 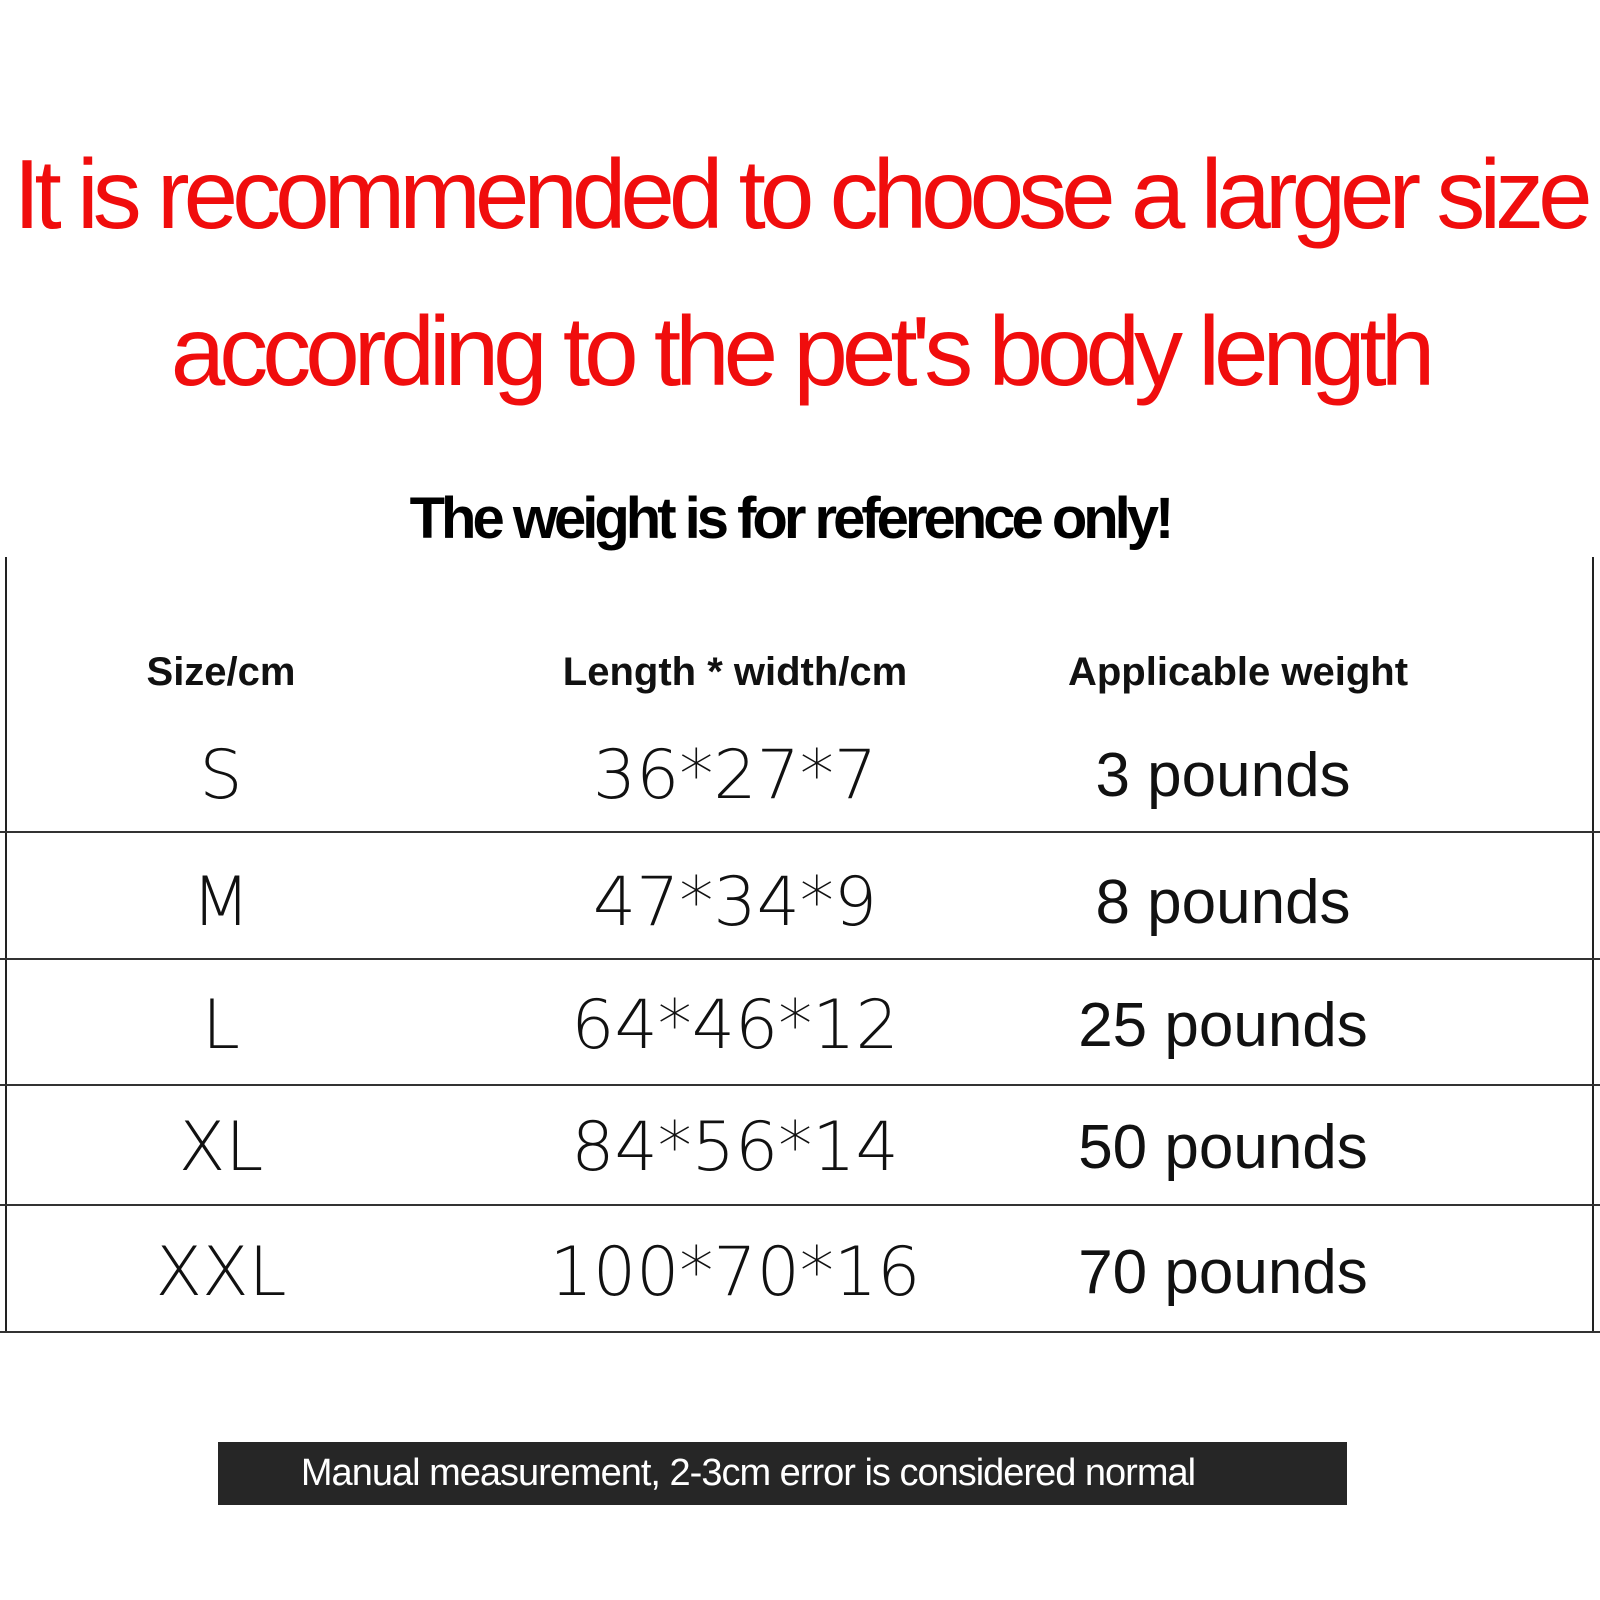 I want to click on weight-cell: 8 pounds, so click(x=1223, y=902).